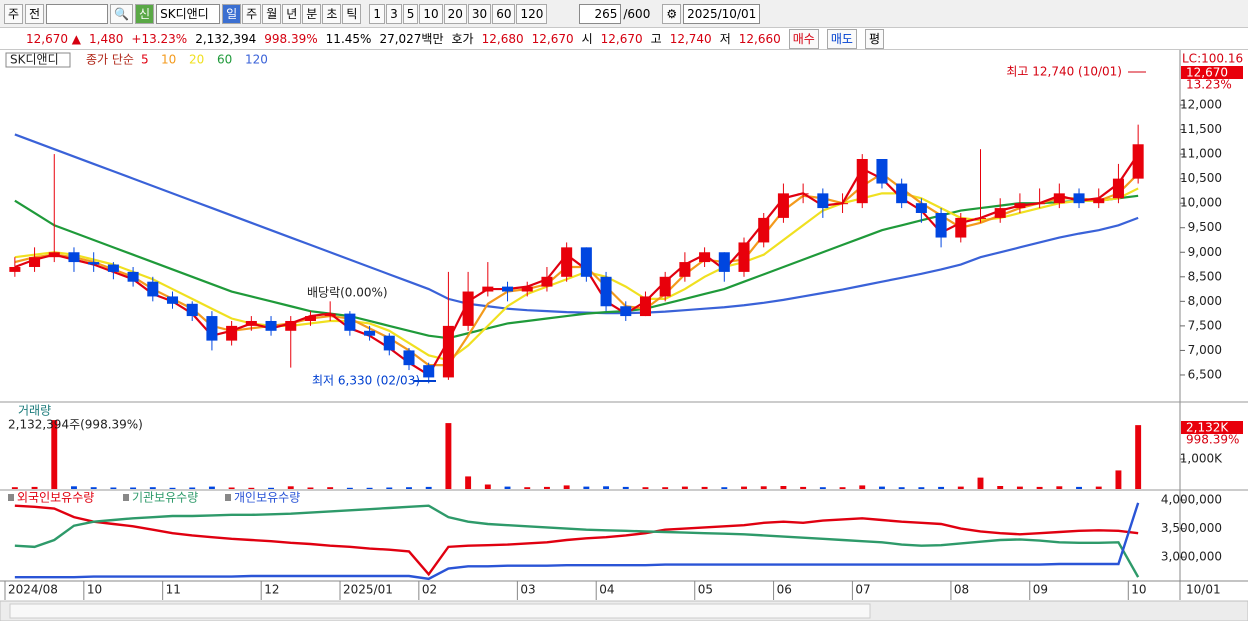  Describe the element at coordinates (292, 13) in the screenshot. I see `period-button: 년` at that location.